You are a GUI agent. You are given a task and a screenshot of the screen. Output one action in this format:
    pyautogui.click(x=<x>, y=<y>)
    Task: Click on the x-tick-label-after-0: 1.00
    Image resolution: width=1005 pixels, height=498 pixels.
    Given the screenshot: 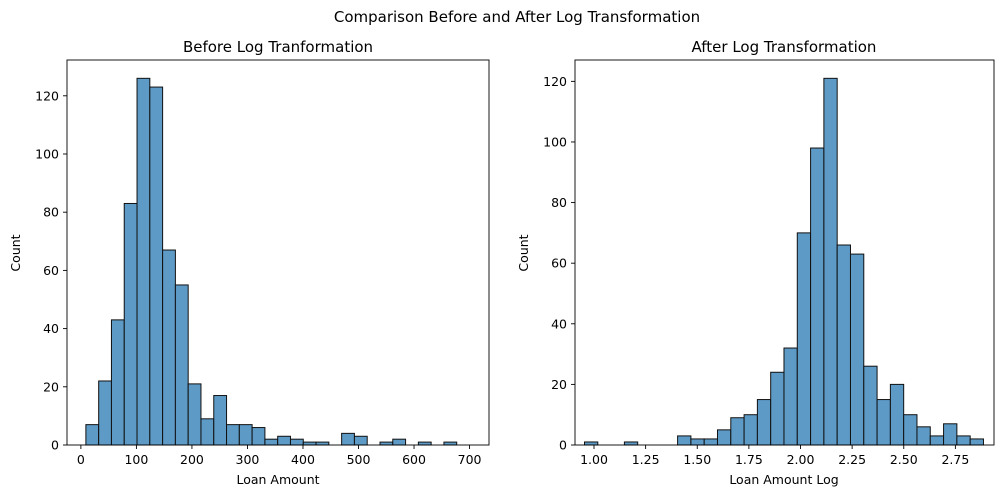 What is the action you would take?
    pyautogui.click(x=594, y=459)
    